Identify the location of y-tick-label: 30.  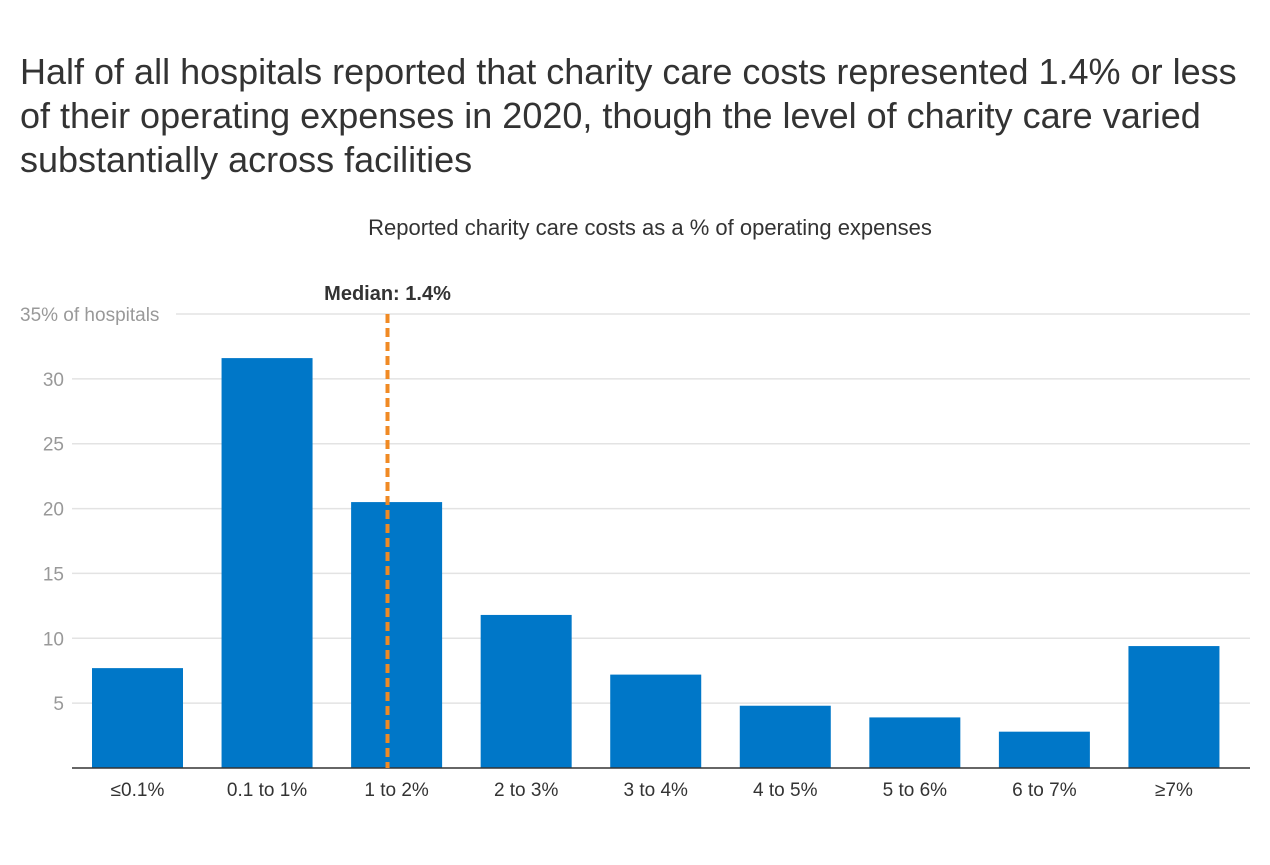
(53, 380).